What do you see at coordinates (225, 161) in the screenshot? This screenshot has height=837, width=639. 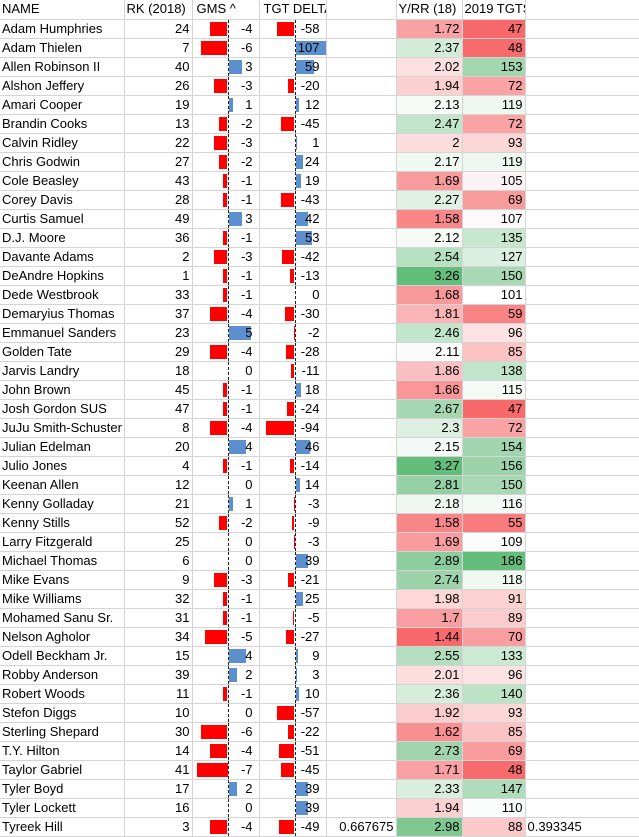 I see `games-change: -2` at bounding box center [225, 161].